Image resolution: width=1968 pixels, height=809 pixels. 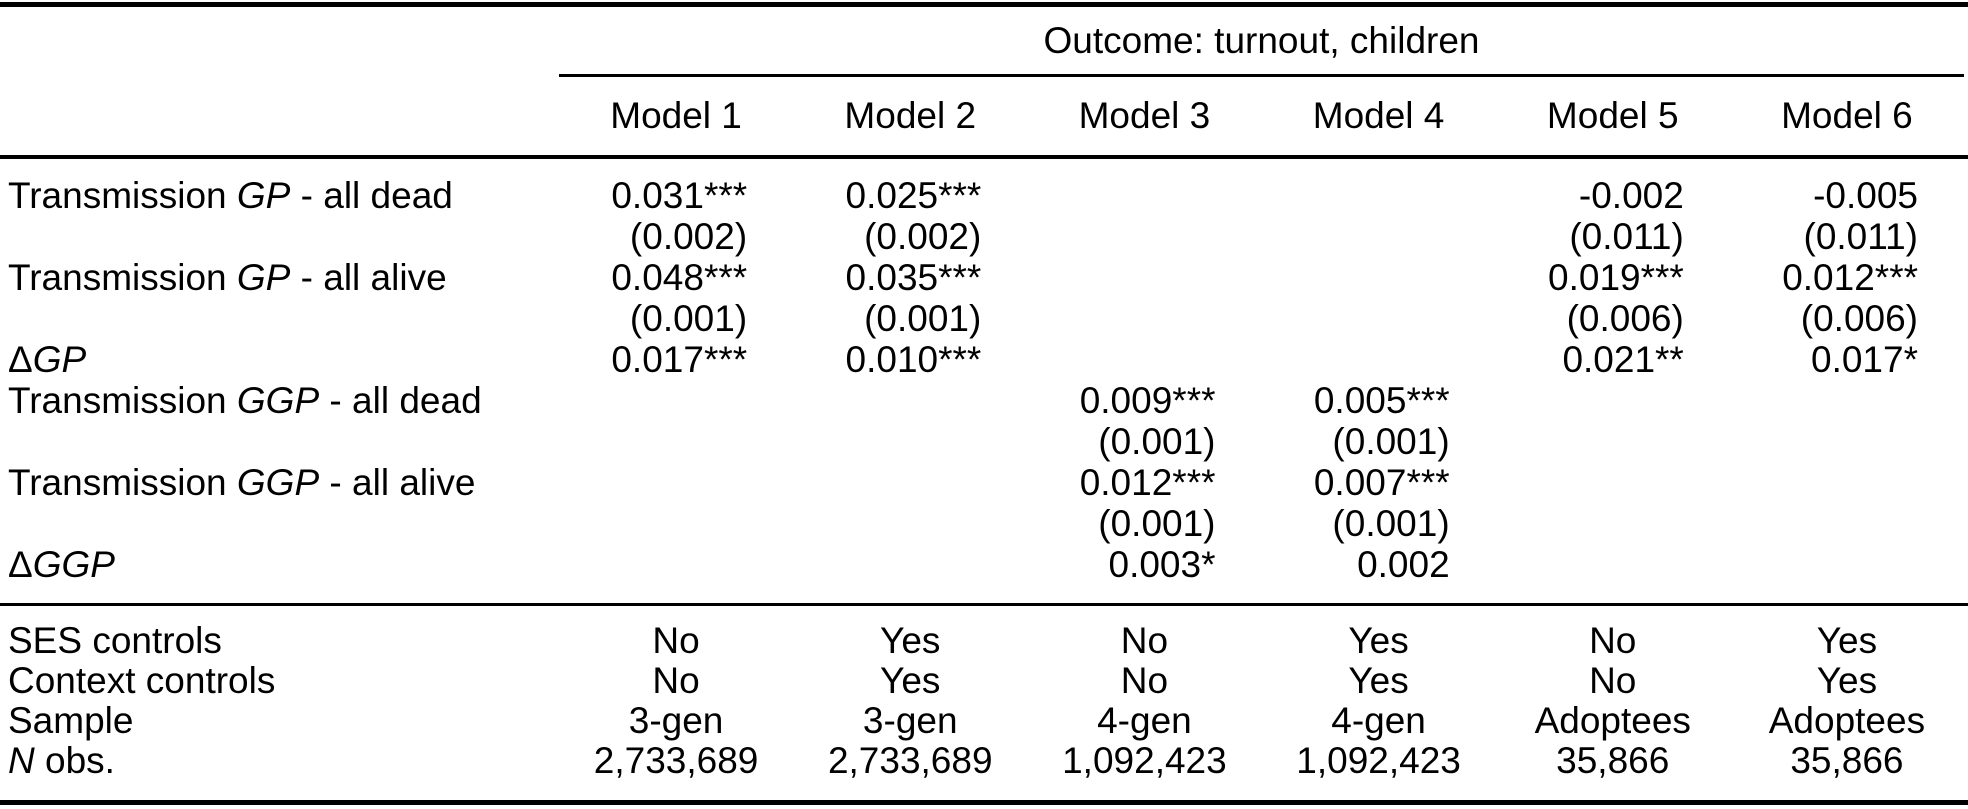 I want to click on column-header-model-2: Model 2, so click(x=910, y=115).